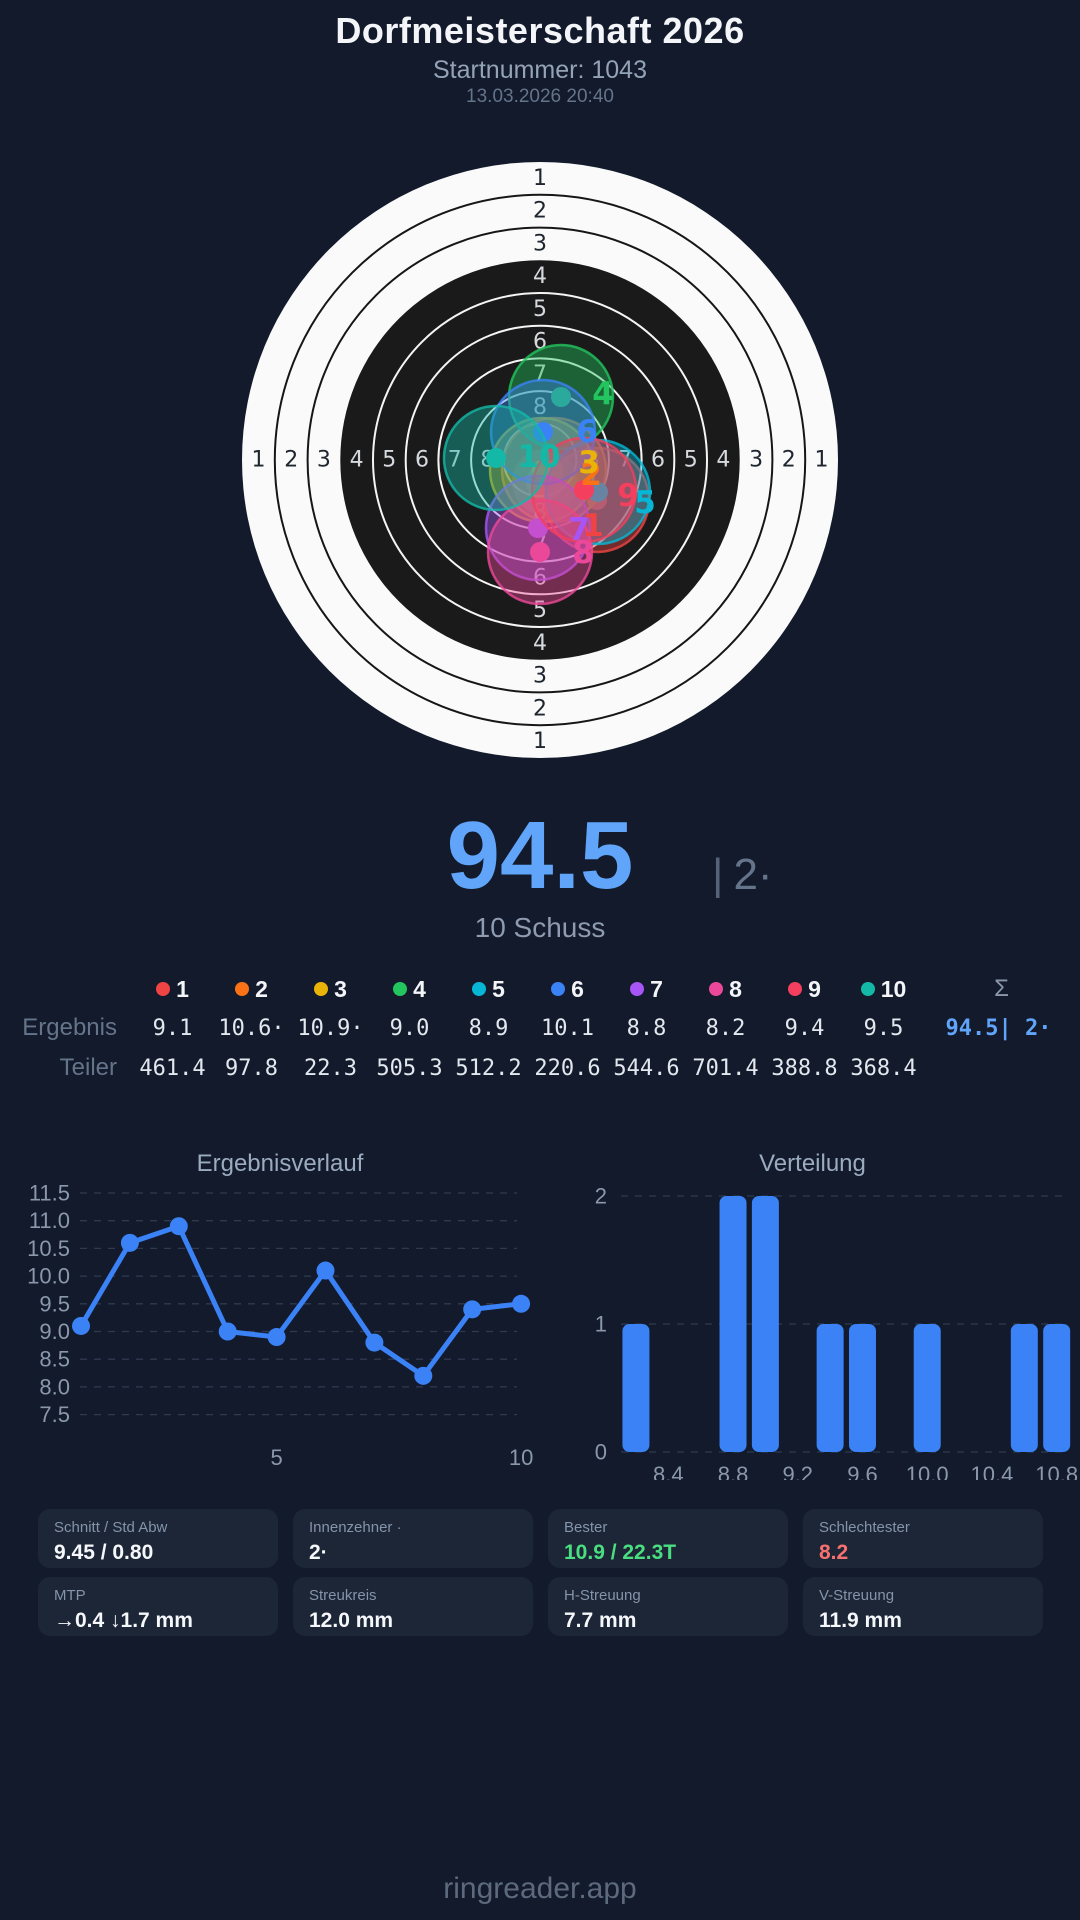 This screenshot has height=1920, width=1080. What do you see at coordinates (579, 530) in the screenshot?
I see `shot-label-7: 7` at bounding box center [579, 530].